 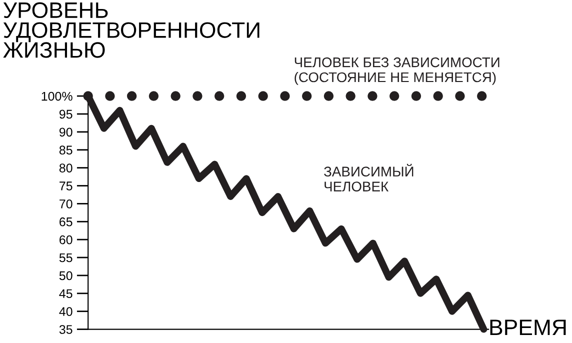 I want to click on y-tick-label: 95, so click(x=65, y=114).